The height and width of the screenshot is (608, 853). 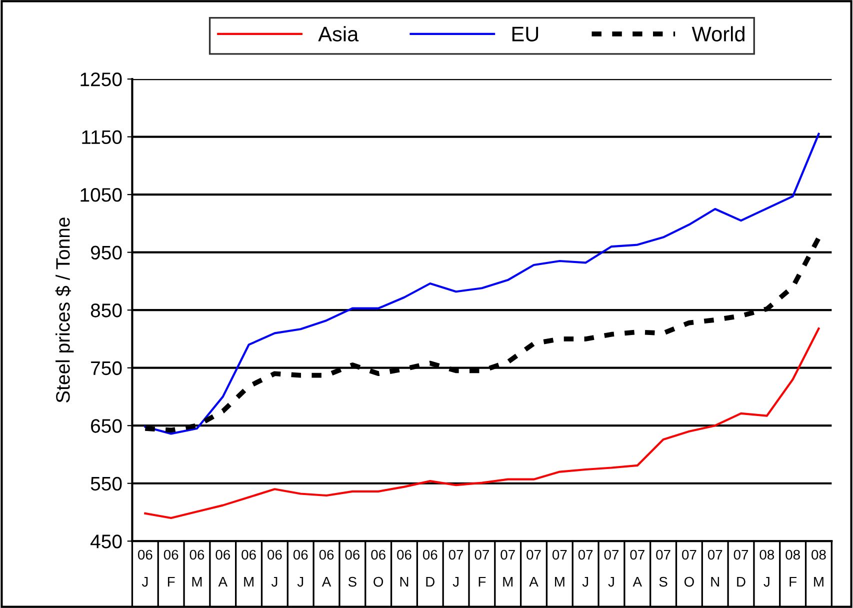 What do you see at coordinates (404, 568) in the screenshot?
I see `category-label: 06 N` at bounding box center [404, 568].